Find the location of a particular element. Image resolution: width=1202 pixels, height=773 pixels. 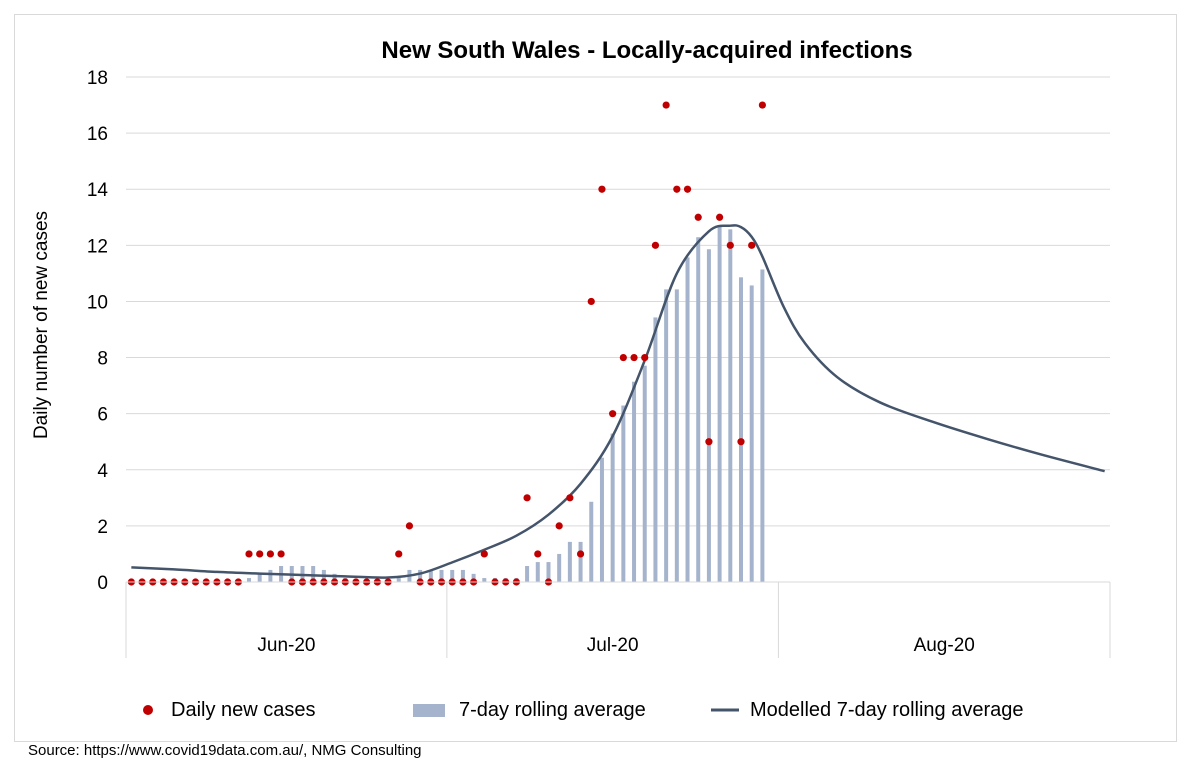

y-tick-label: 16 is located at coordinates (97, 134).